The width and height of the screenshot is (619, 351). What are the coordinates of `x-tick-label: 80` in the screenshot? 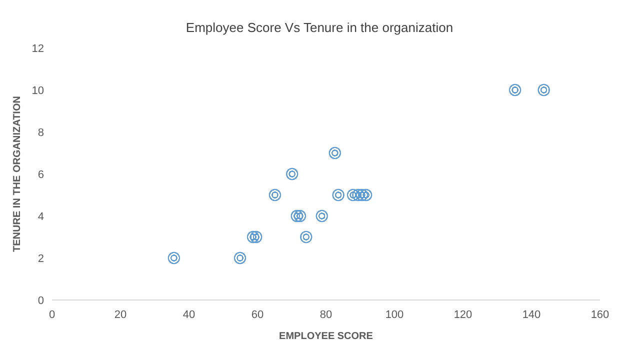 It's located at (326, 315).